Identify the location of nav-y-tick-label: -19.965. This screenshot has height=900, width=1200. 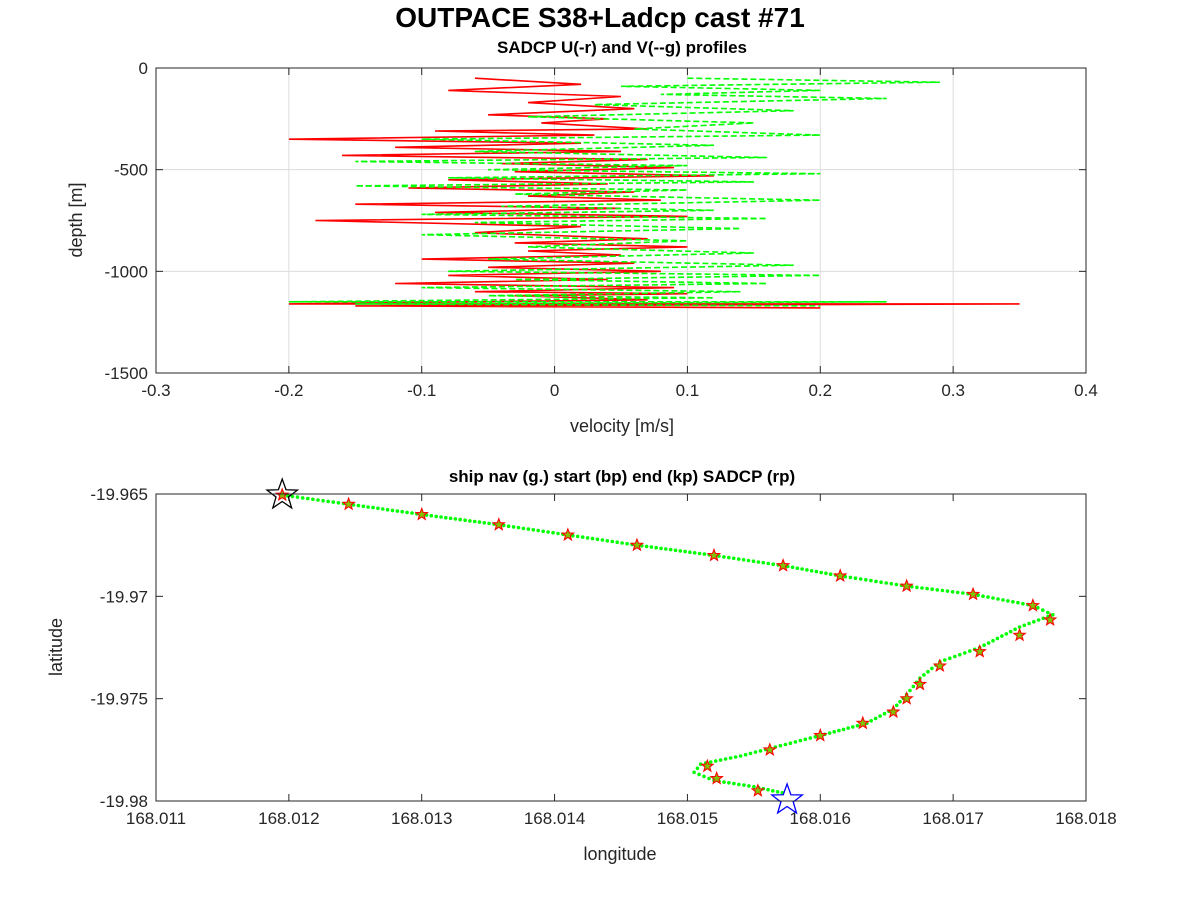
(119, 494).